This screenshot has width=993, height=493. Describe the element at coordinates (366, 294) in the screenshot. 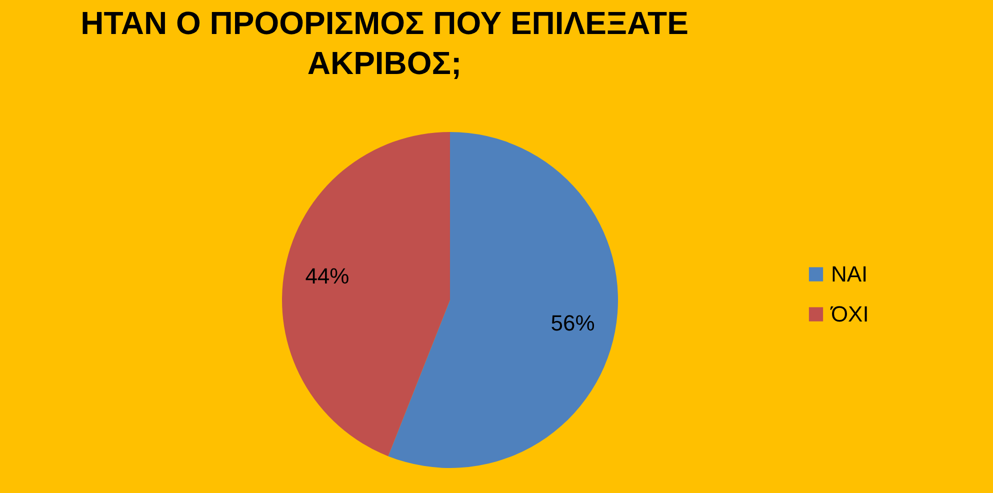

I see `pie-slice` at that location.